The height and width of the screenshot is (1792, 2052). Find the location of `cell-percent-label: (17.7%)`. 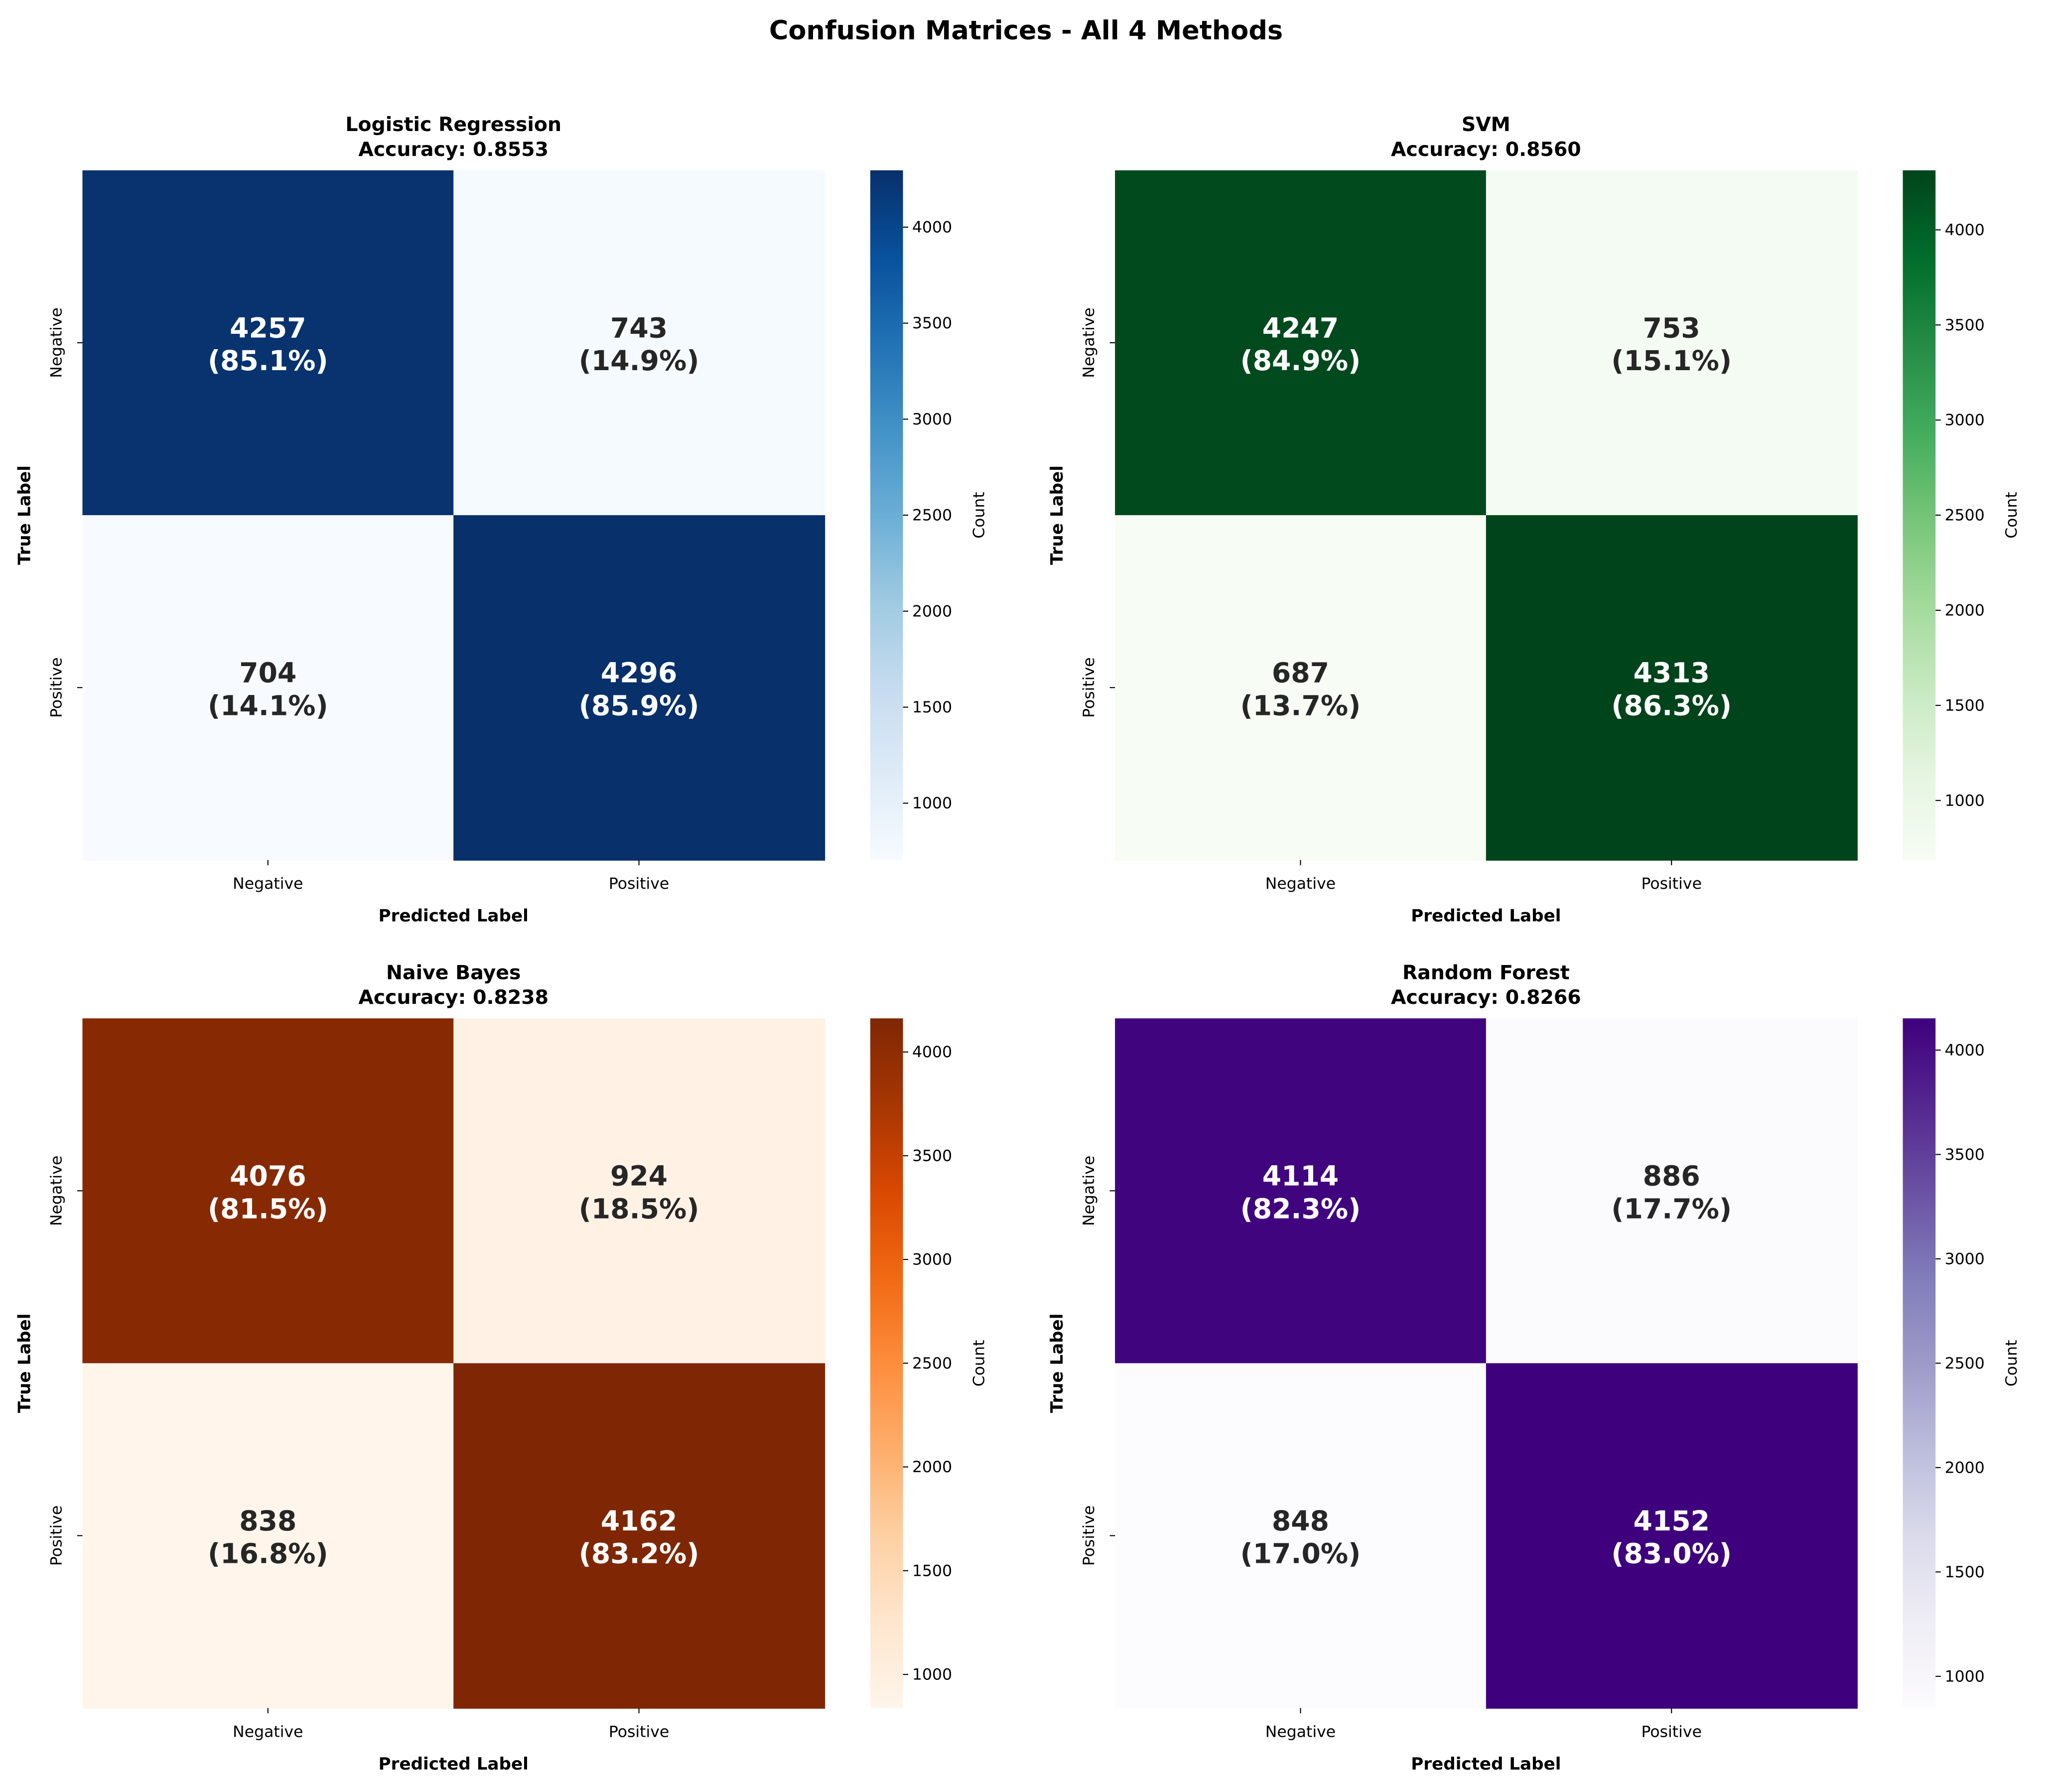

cell-percent-label: (17.7%) is located at coordinates (1672, 1209).